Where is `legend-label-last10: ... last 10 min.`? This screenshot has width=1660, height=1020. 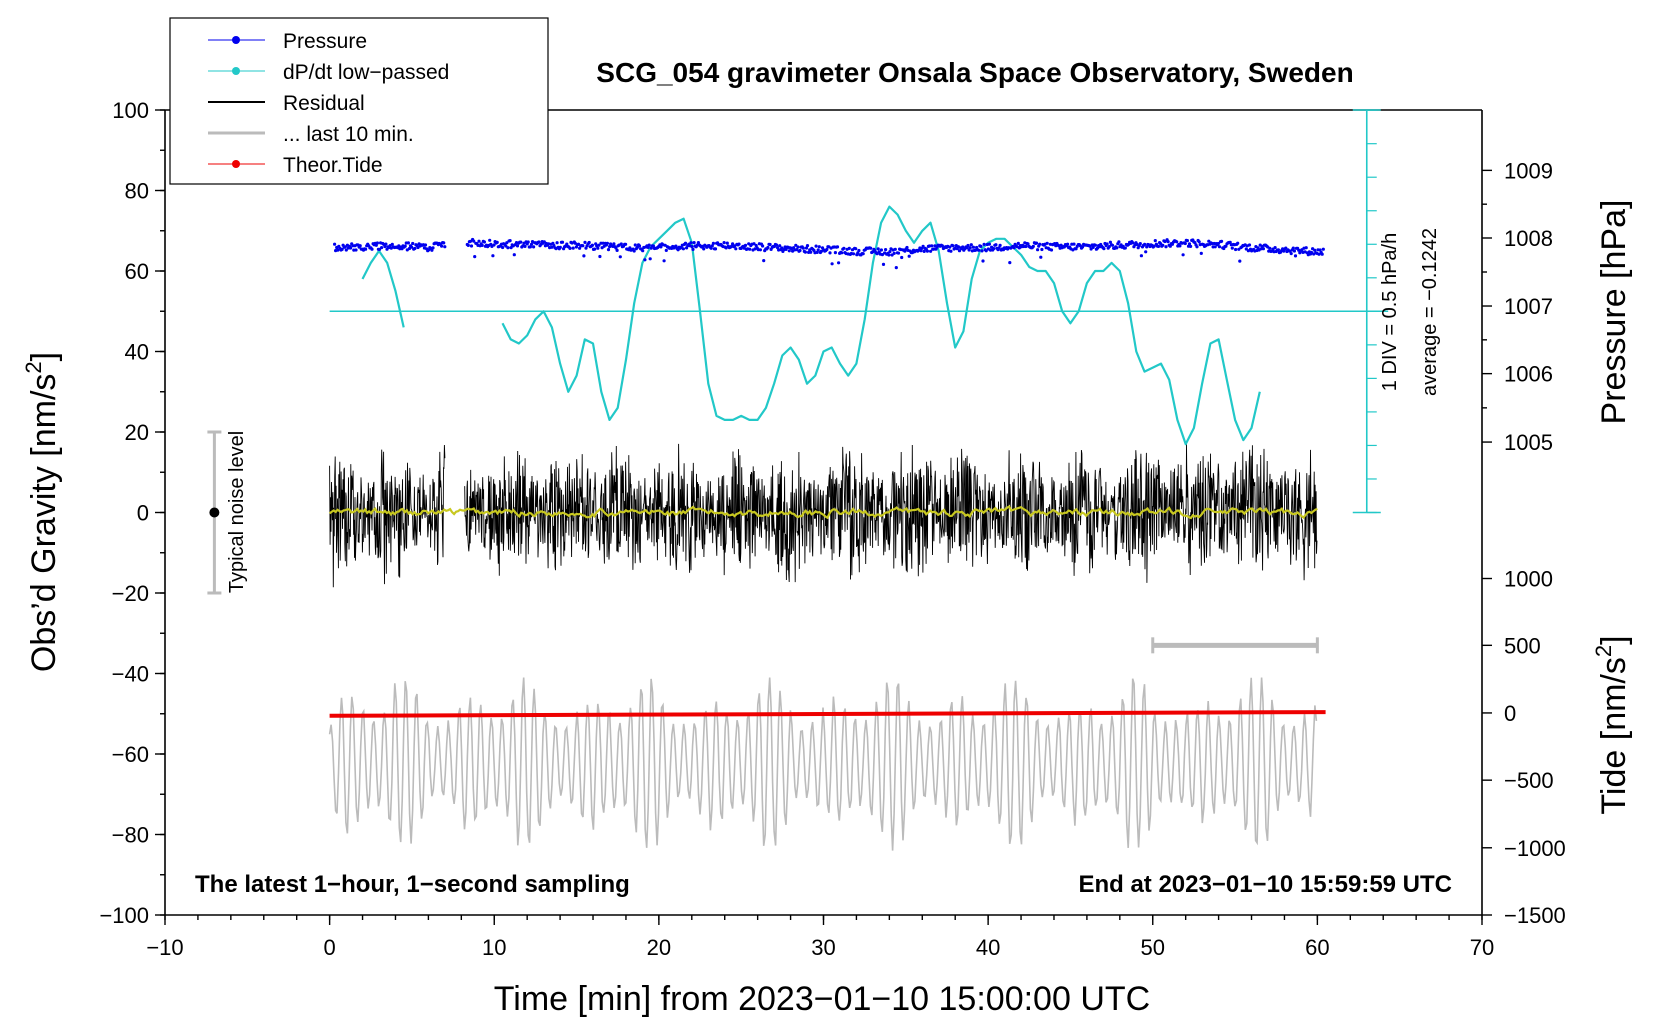
legend-label-last10: ... last 10 min. is located at coordinates (348, 134).